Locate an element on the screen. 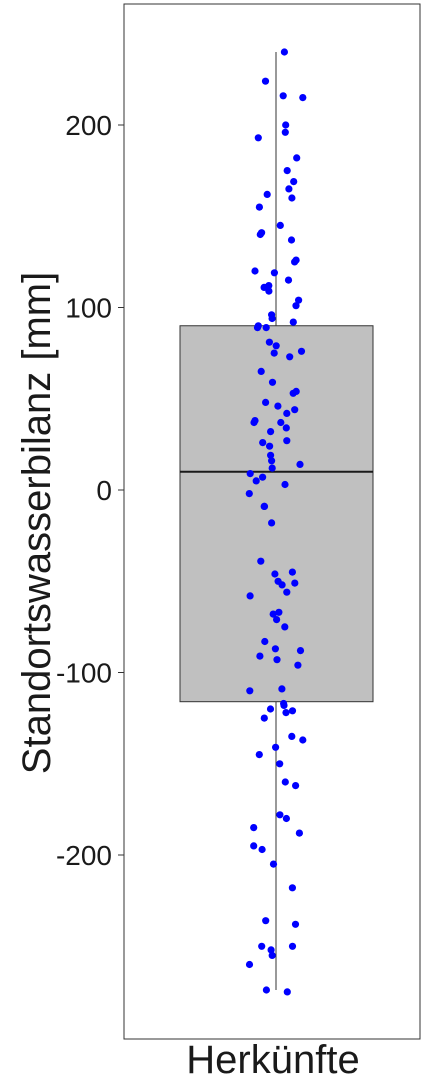 The width and height of the screenshot is (424, 1079). y-tick-label: -100 is located at coordinates (84, 673).